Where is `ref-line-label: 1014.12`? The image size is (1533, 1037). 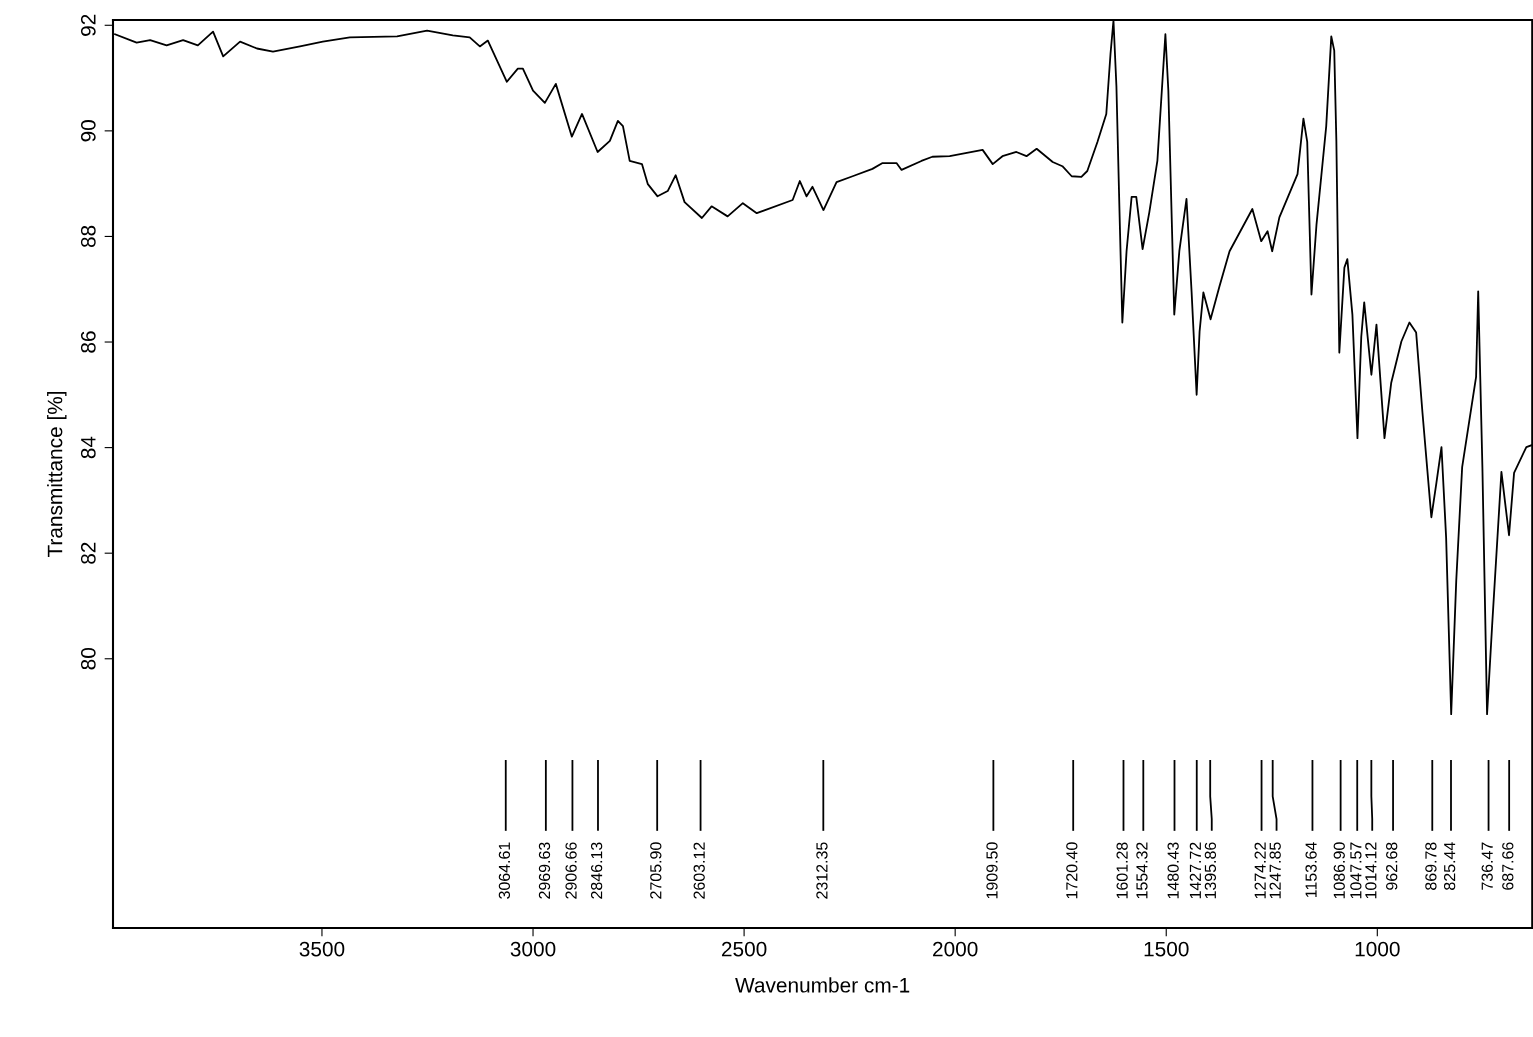
ref-line-label: 1014.12 is located at coordinates (1371, 870).